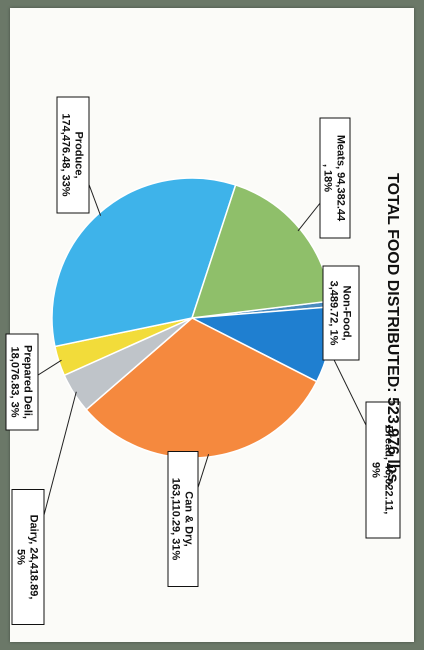 The image size is (424, 650). I want to click on data-label: Prepared Deli,18,076.83, 3%, so click(22, 382).